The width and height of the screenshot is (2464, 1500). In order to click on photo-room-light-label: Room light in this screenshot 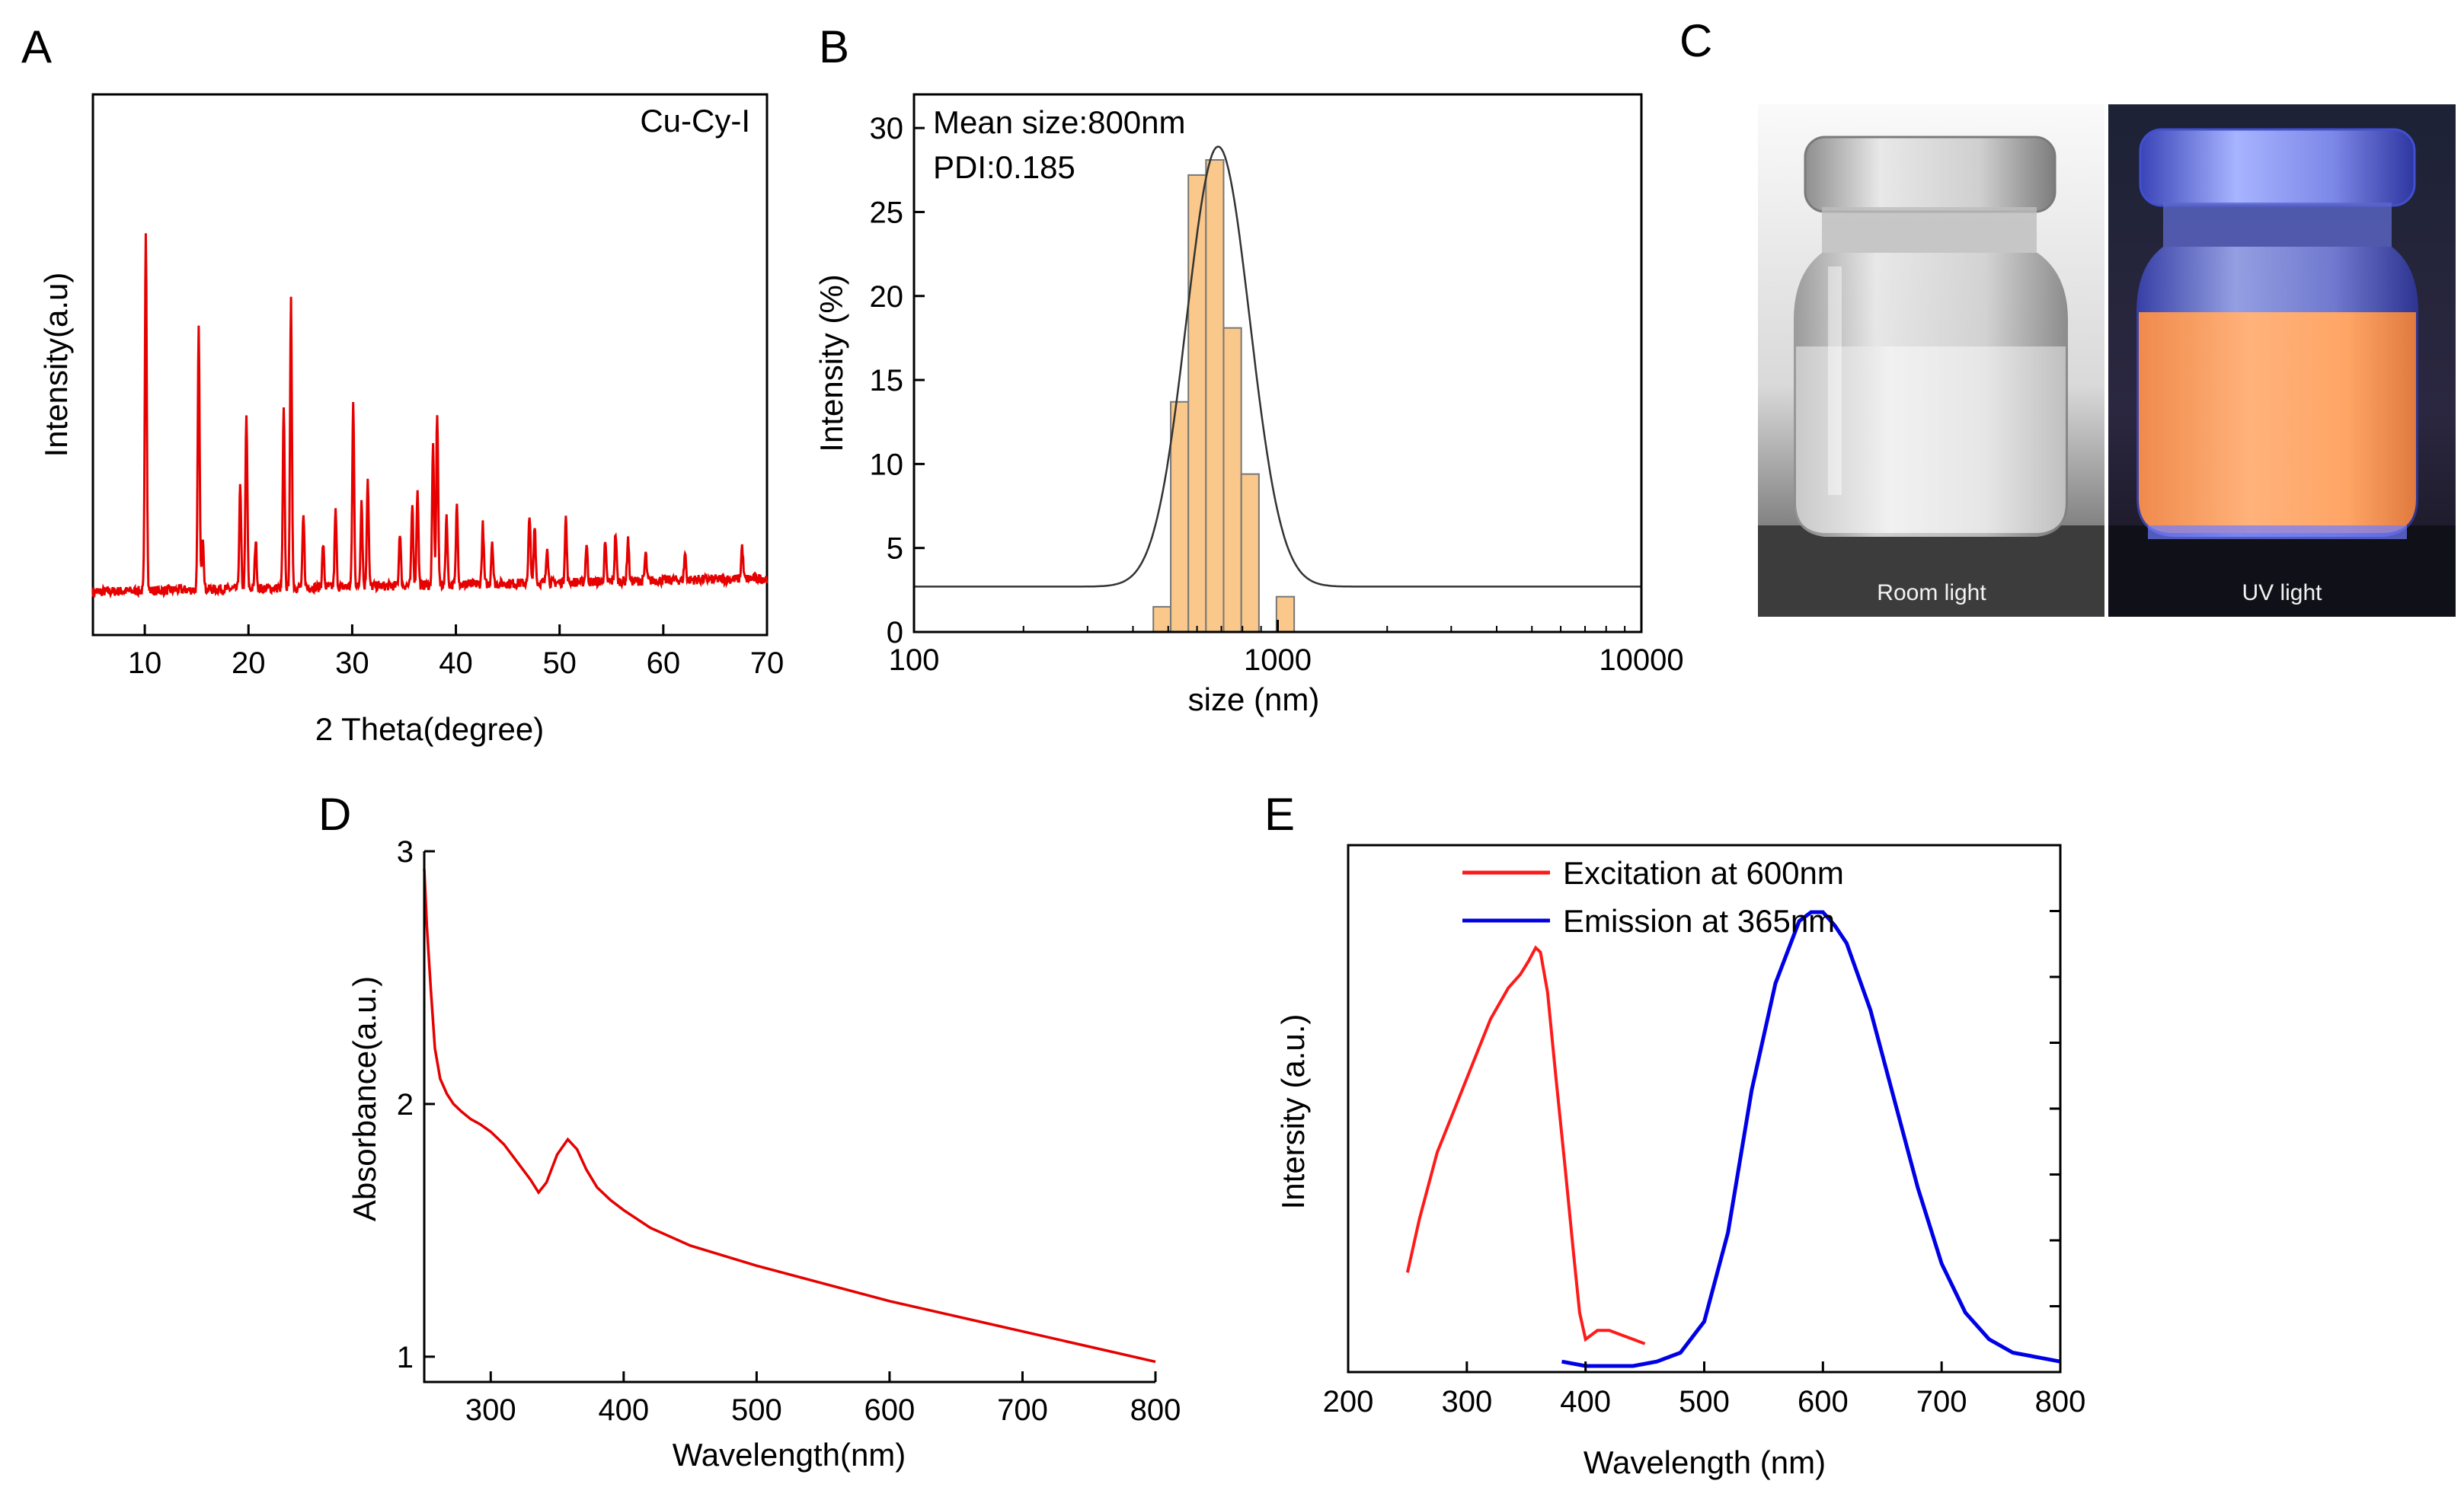, I will do `click(1931, 592)`.